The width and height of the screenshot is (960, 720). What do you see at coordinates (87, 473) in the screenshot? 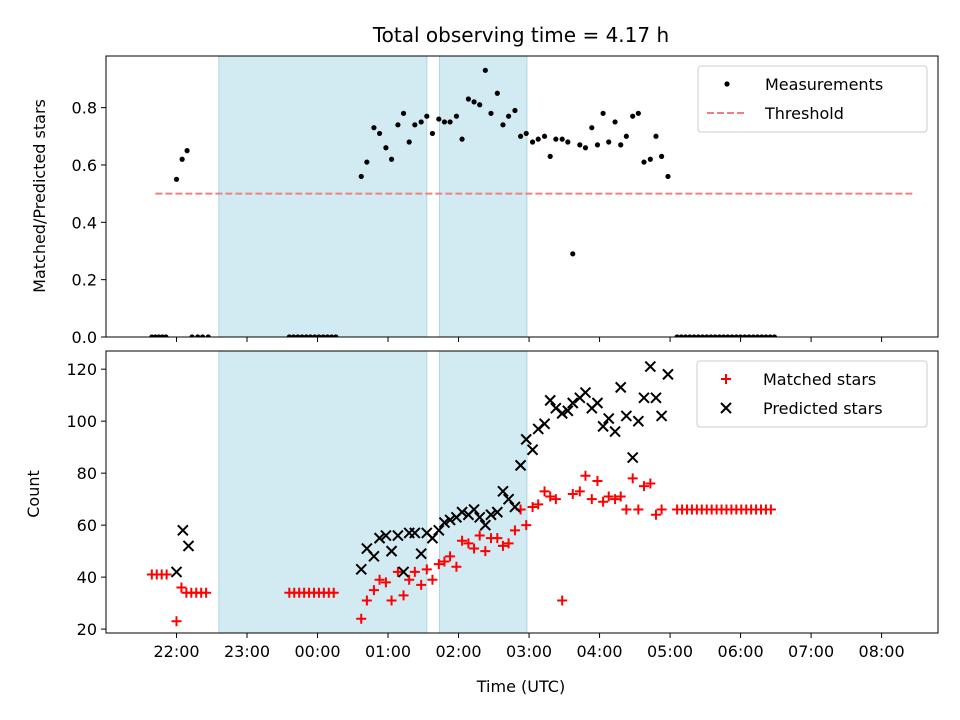
I see `y-tick-label: 80` at bounding box center [87, 473].